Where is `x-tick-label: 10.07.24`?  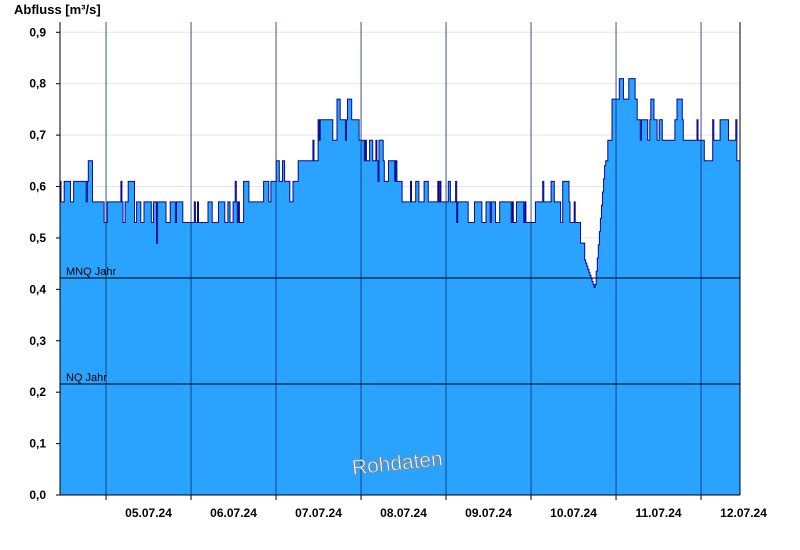 x-tick-label: 10.07.24 is located at coordinates (573, 513).